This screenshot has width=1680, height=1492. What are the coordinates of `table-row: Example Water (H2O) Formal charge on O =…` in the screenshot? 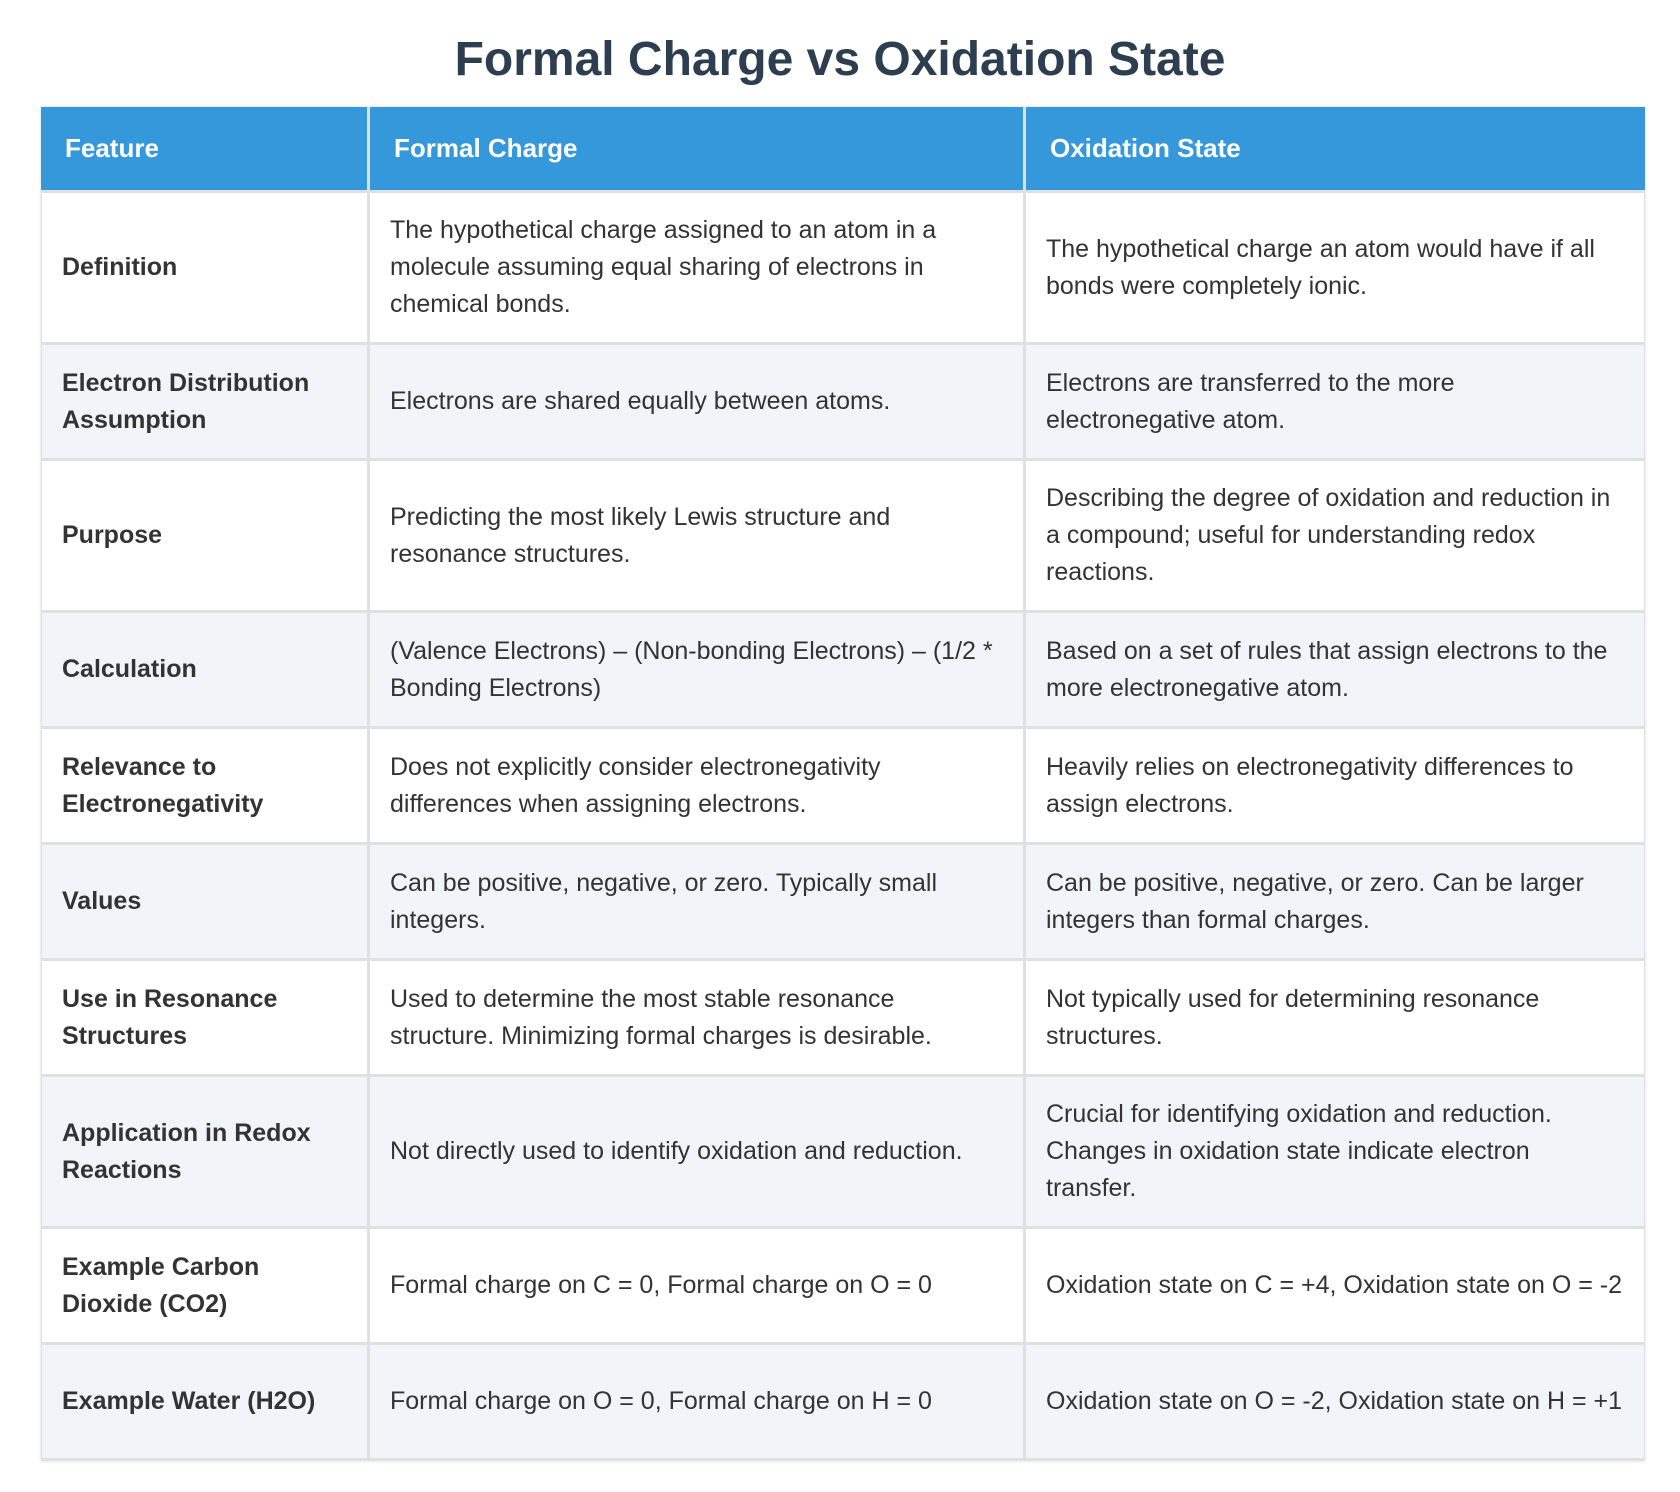 It's located at (843, 1403).